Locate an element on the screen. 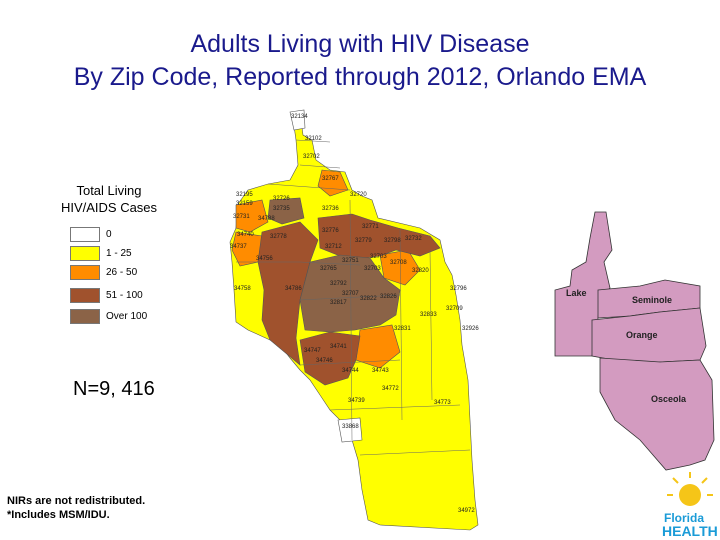 The width and height of the screenshot is (720, 540). legend-item: 51 - 100 is located at coordinates (106, 295).